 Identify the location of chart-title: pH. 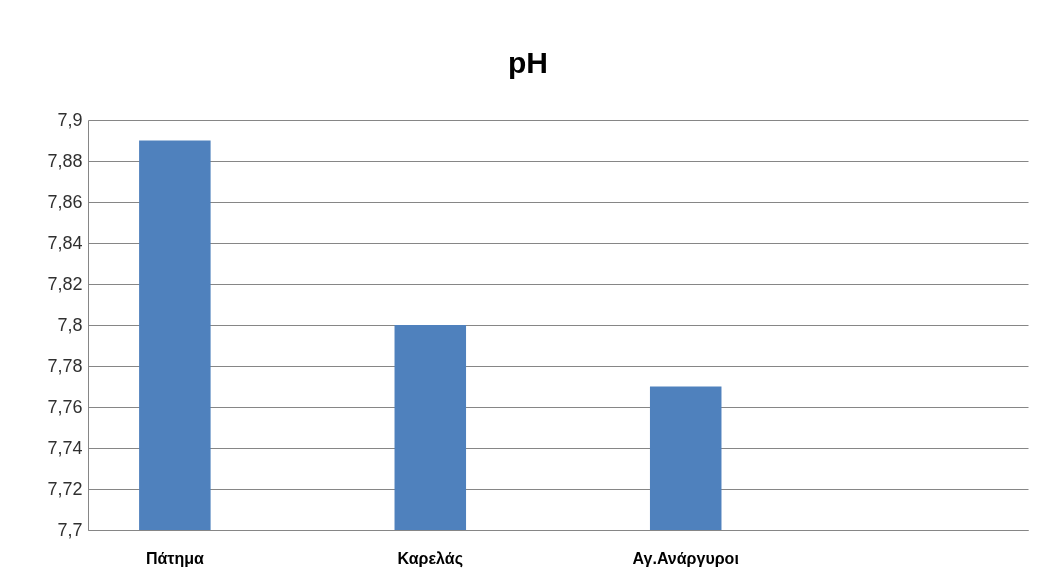
(528, 62).